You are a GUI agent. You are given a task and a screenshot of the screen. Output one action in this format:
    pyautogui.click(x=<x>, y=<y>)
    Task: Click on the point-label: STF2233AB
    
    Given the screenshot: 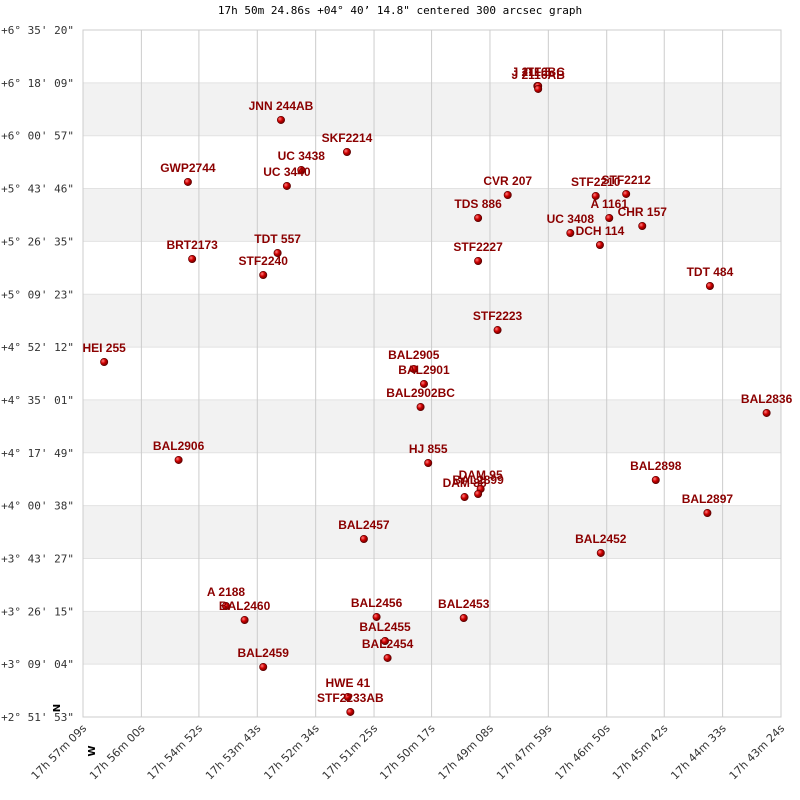 What is the action you would take?
    pyautogui.click(x=350, y=698)
    